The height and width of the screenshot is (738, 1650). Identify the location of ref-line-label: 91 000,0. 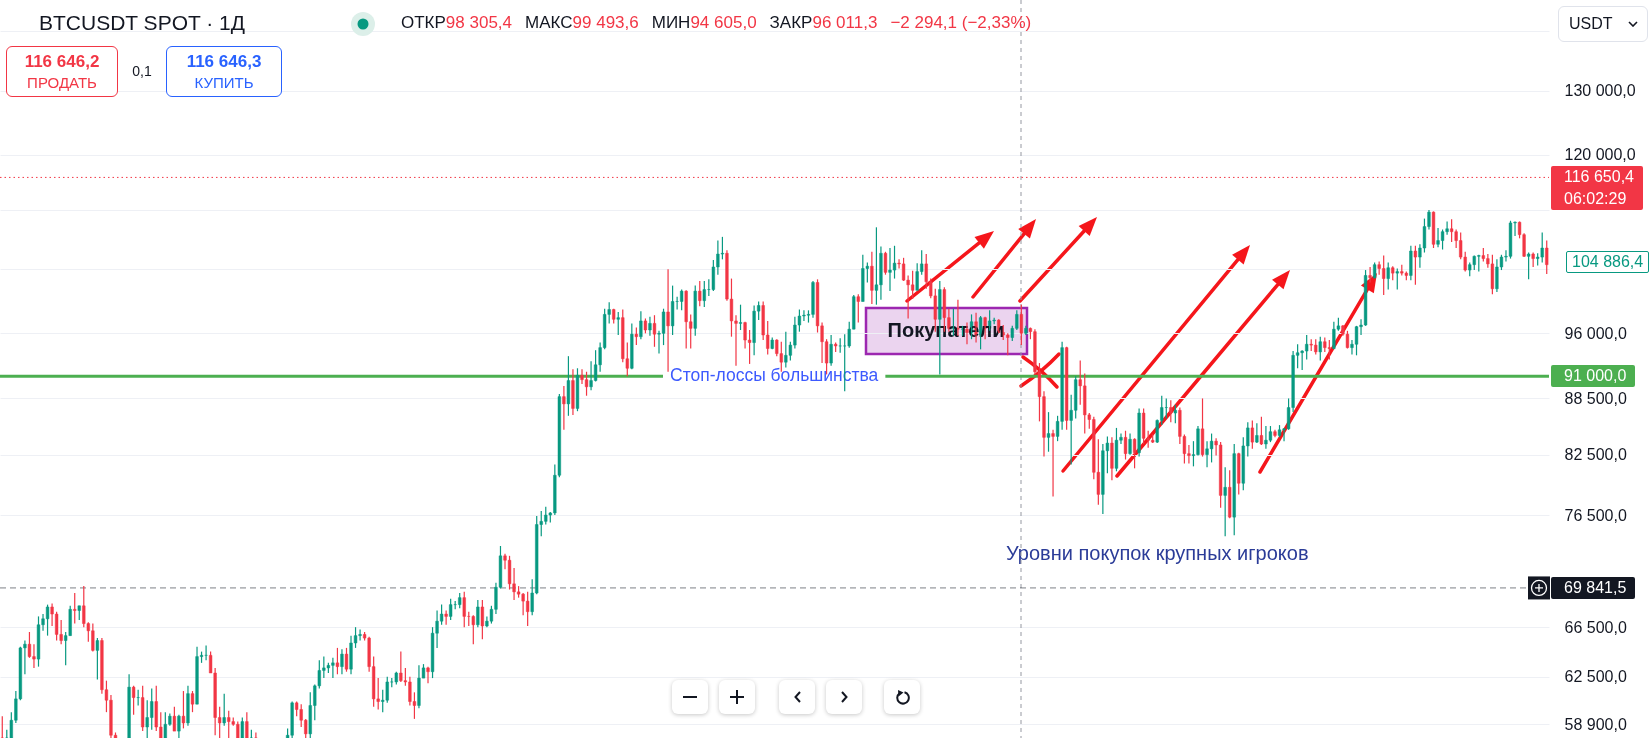
(1595, 376).